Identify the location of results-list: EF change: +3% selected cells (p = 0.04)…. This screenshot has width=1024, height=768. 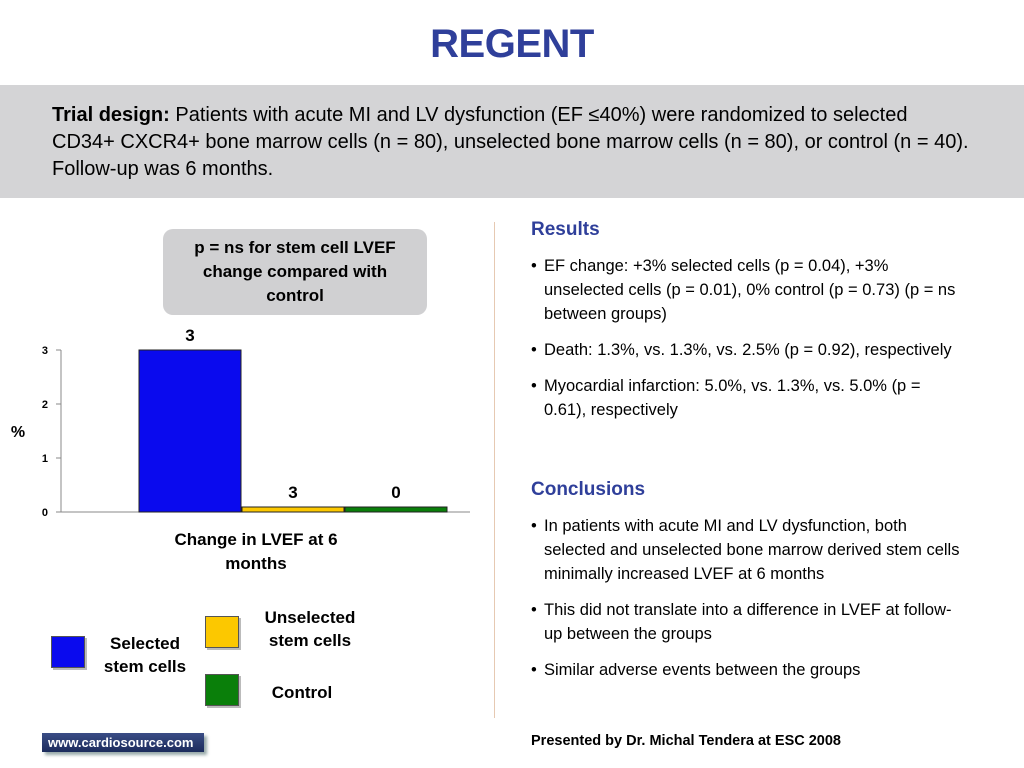
(746, 344).